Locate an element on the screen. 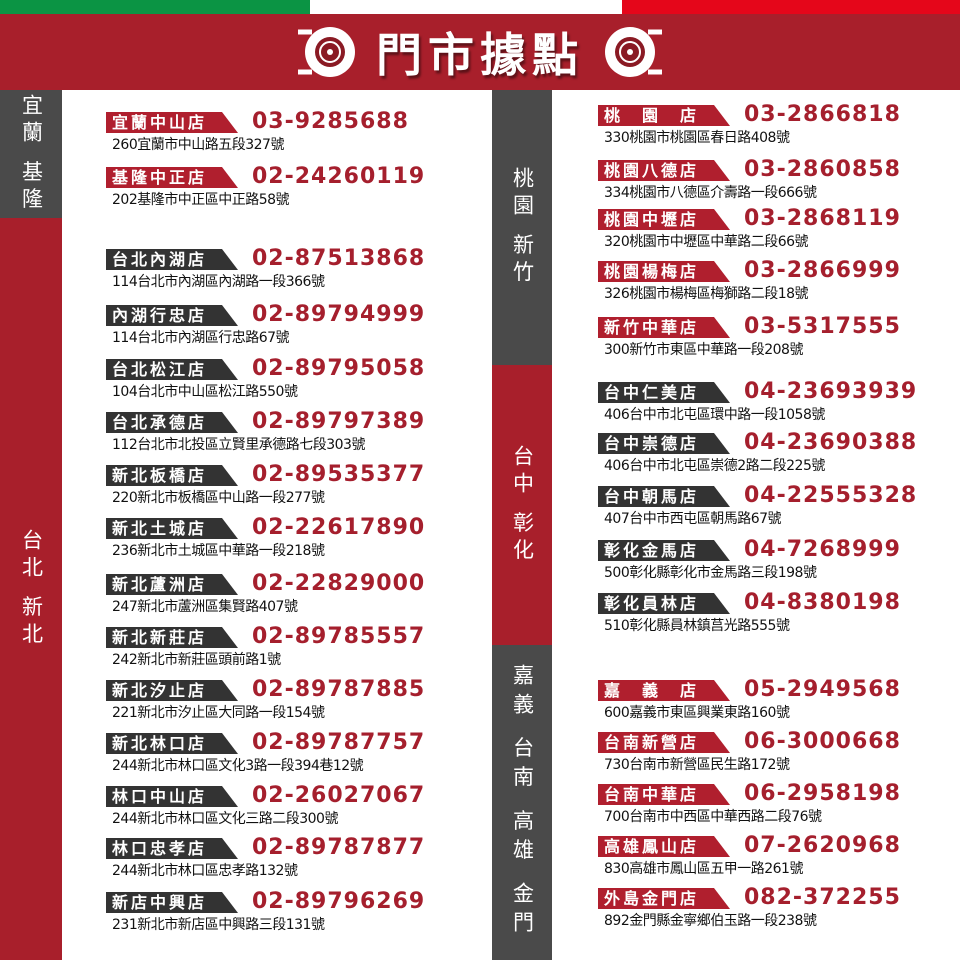  store-entry: 桃 園 店 03-2866818 330桃園市桃園區春日路408號 is located at coordinates (778, 126).